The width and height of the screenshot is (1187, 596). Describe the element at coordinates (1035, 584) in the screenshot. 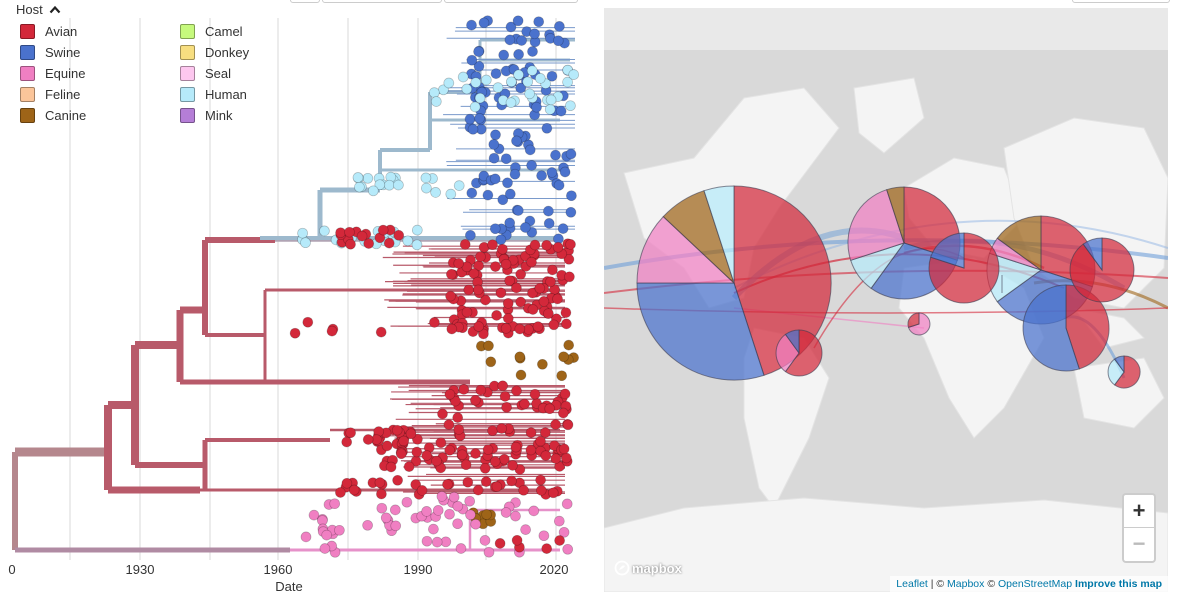

I see `openstreetmap-link: OpenStreetMap` at that location.